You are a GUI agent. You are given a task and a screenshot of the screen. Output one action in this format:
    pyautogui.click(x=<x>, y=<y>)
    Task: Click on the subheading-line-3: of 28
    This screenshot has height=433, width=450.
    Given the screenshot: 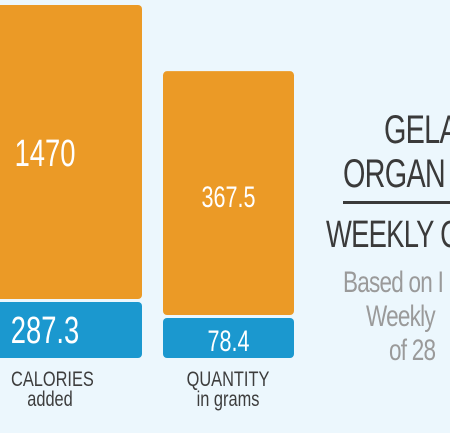 What is the action you would take?
    pyautogui.click(x=412, y=350)
    